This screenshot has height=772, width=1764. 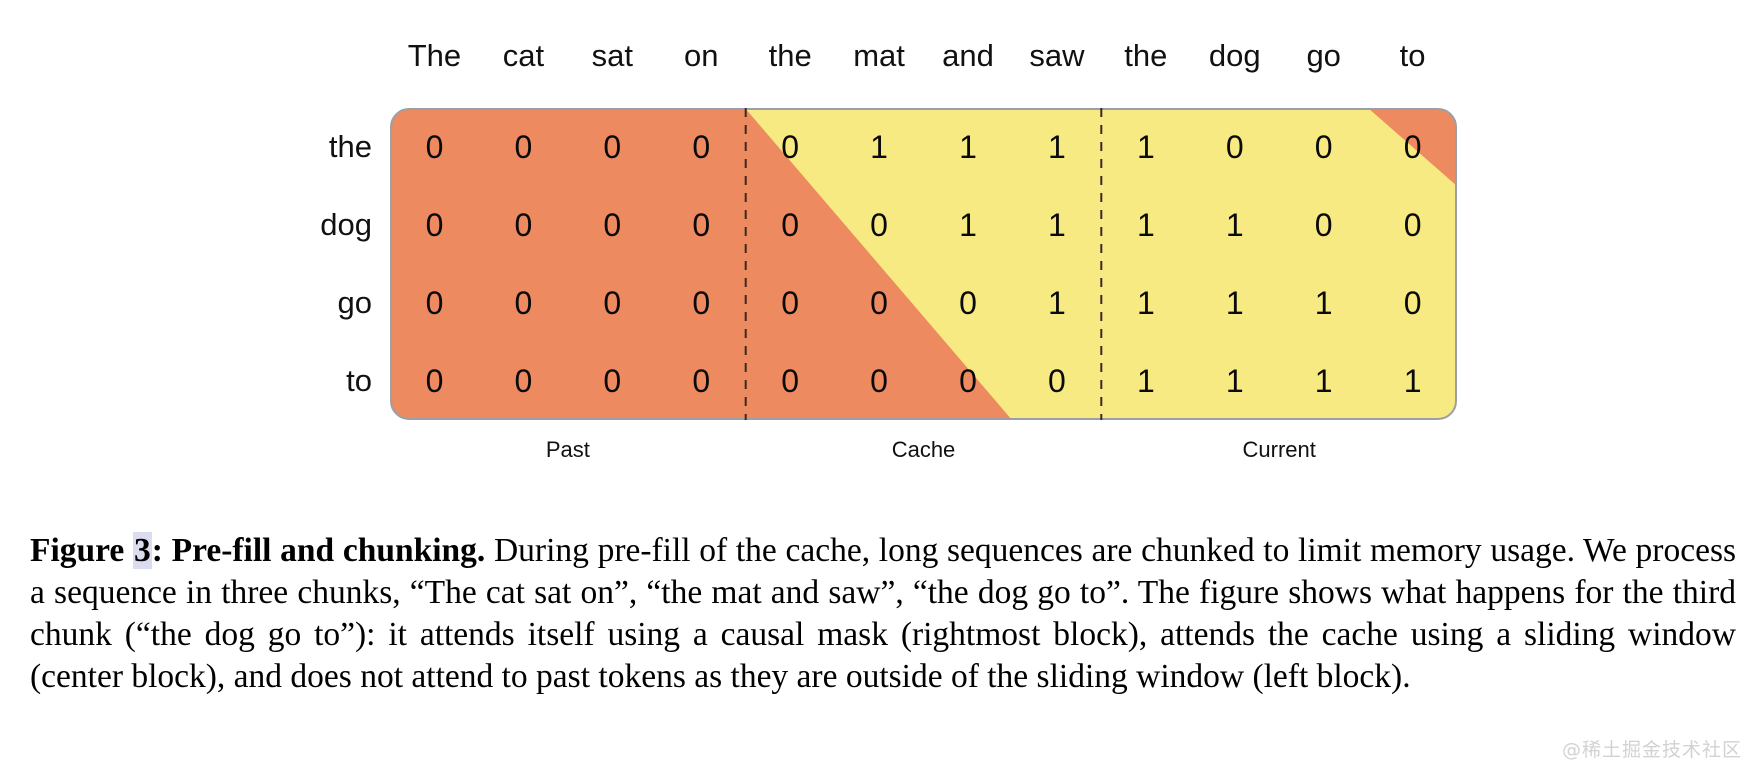 I want to click on column-header-token: mat, so click(x=879, y=55).